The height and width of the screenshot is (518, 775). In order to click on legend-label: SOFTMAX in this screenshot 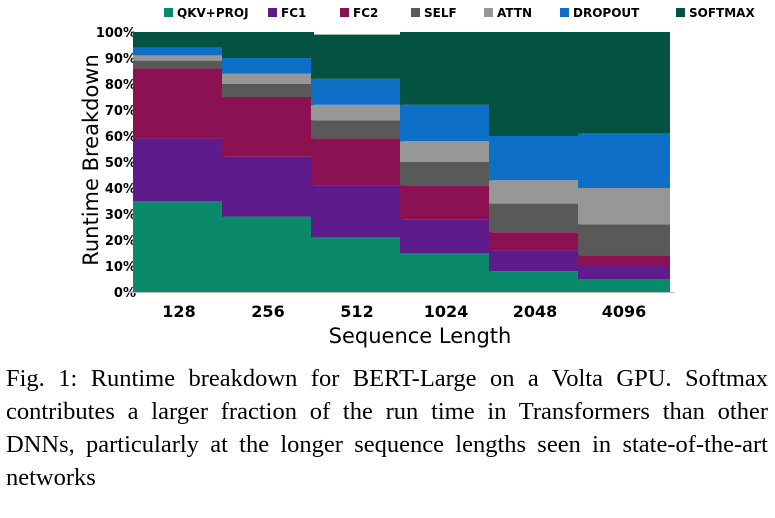, I will do `click(722, 13)`.